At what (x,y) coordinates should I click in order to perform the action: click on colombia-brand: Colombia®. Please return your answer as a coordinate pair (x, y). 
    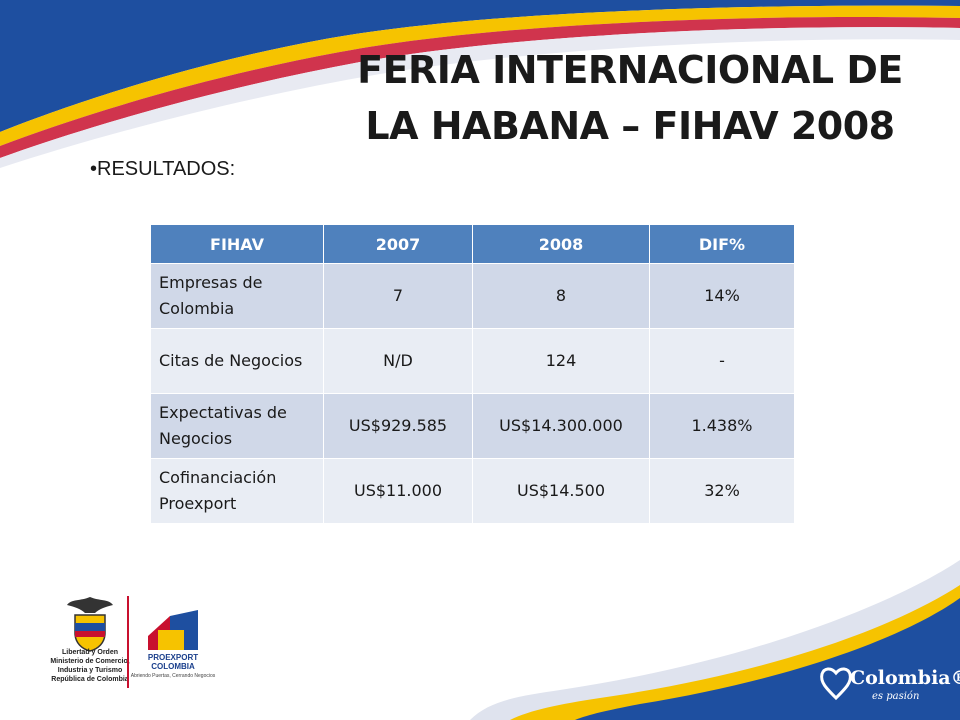
    Looking at the image, I should click on (905, 678).